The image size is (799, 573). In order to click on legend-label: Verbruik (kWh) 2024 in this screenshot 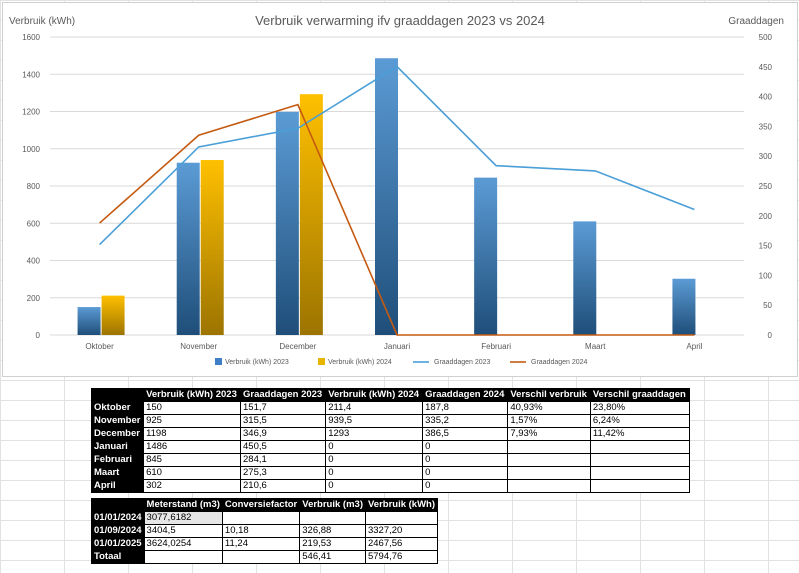, I will do `click(360, 362)`.